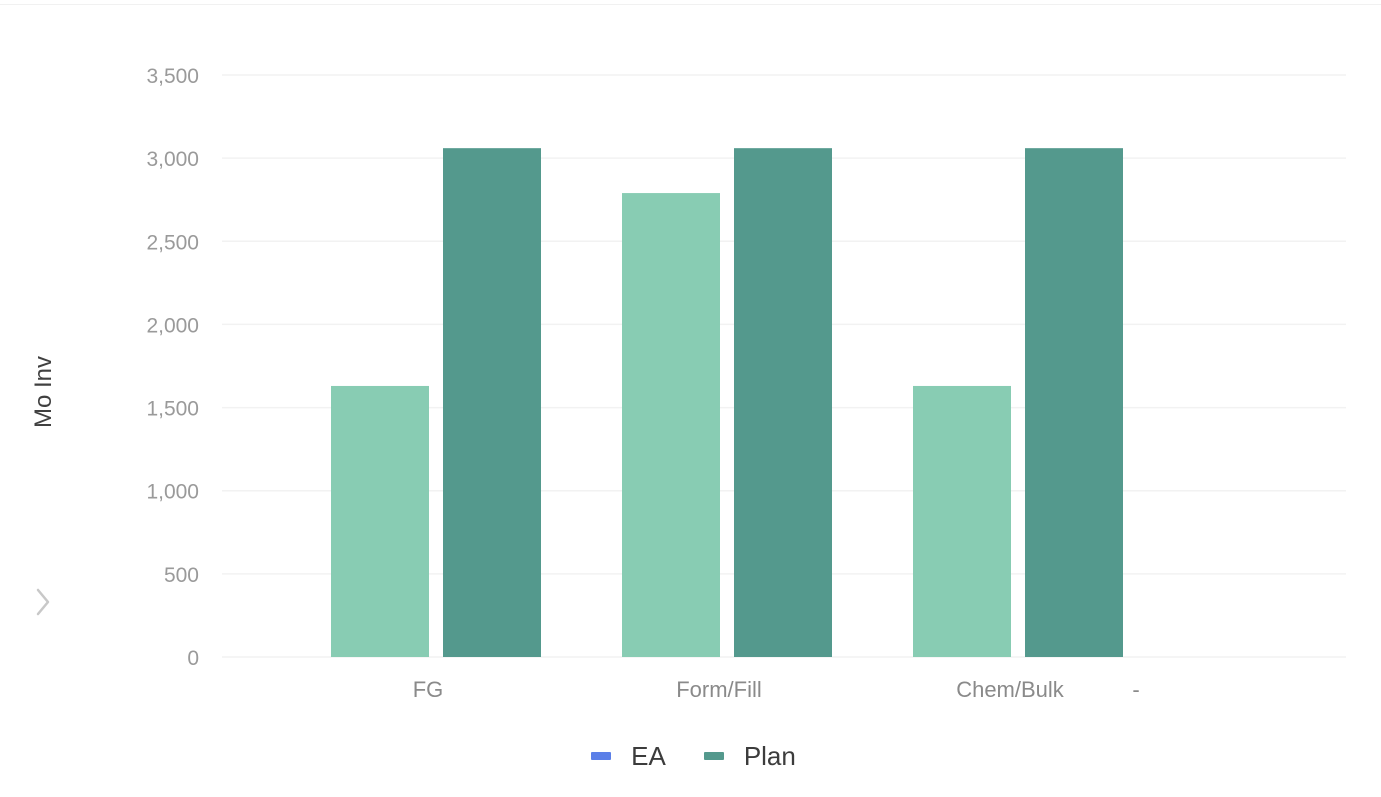 The image size is (1381, 797). What do you see at coordinates (172, 242) in the screenshot?
I see `y-tick-label: 2,500` at bounding box center [172, 242].